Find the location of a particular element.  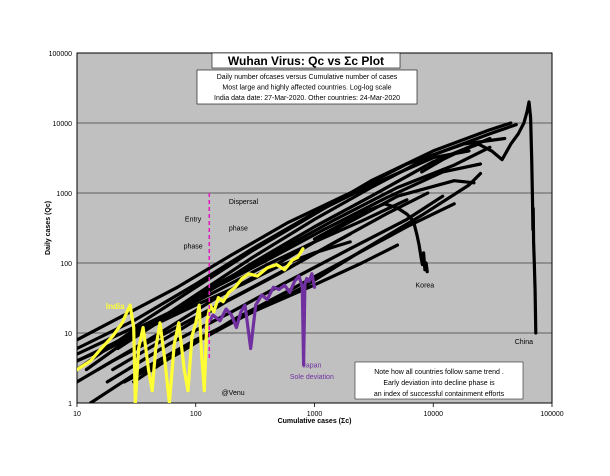

x-tick-label: 10 is located at coordinates (77, 414).